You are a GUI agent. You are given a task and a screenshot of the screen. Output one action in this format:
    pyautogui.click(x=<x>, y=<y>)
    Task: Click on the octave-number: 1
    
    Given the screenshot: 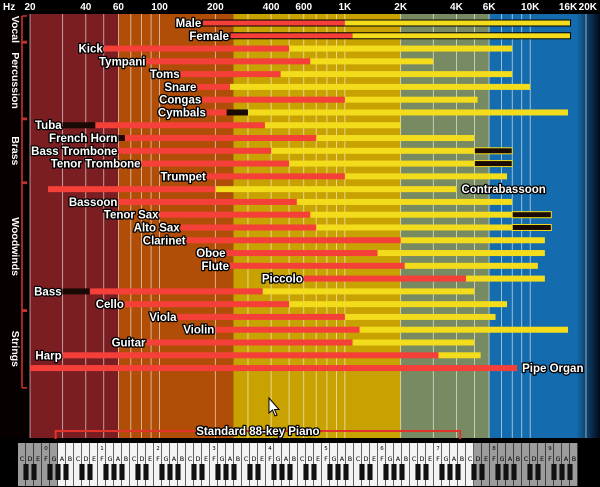 What is the action you would take?
    pyautogui.click(x=102, y=449)
    